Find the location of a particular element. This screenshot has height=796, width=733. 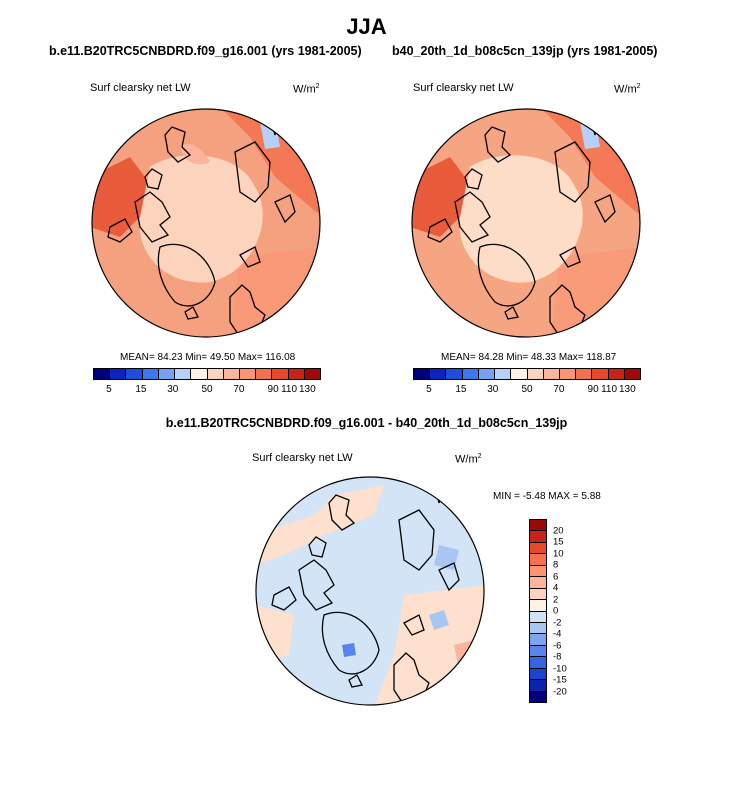

left-colorbar-labels: 5 15 30 50 70 90 110 130 is located at coordinates (211, 389).